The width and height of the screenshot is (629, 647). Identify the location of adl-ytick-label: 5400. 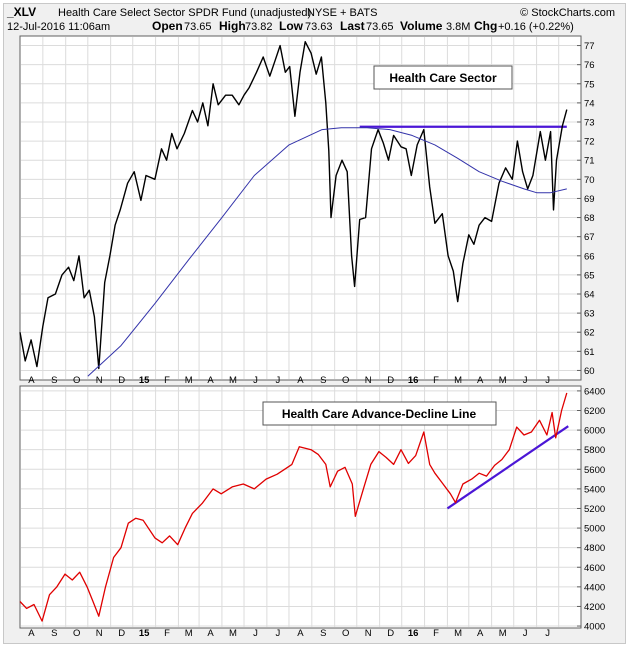
(594, 489).